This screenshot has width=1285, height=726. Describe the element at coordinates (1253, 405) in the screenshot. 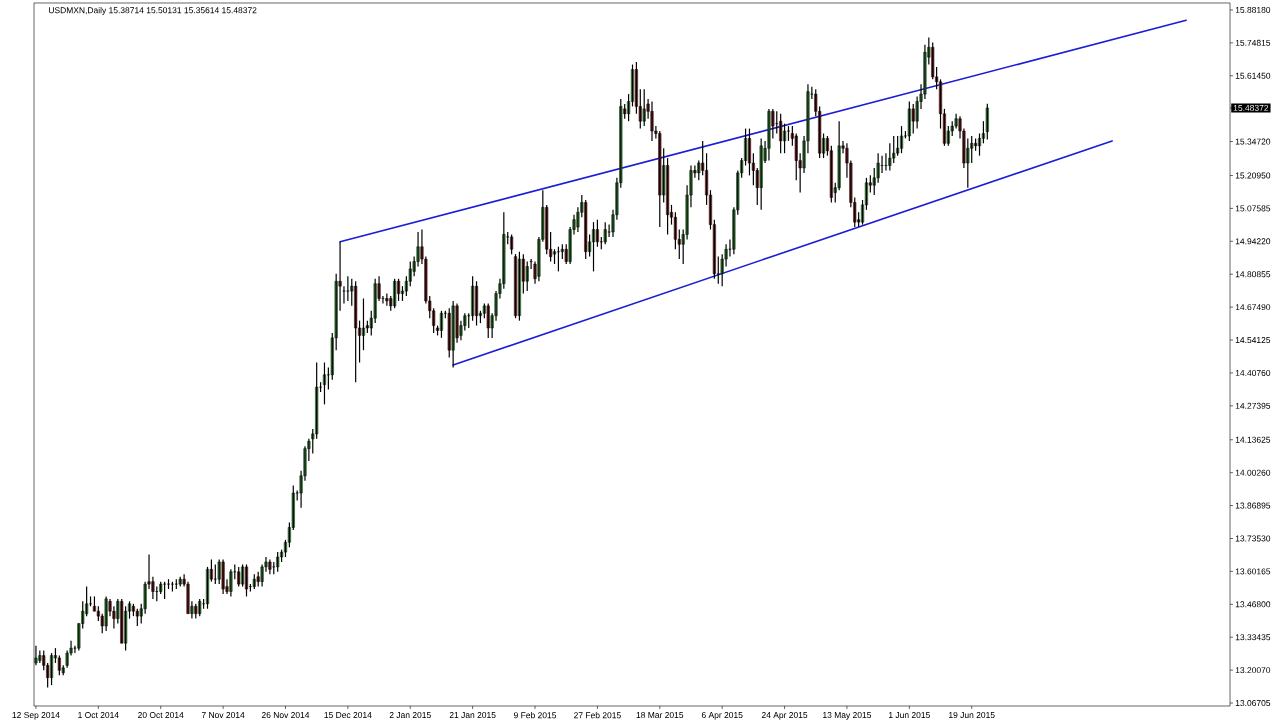

I see `y-tick-label: 14.27395` at that location.